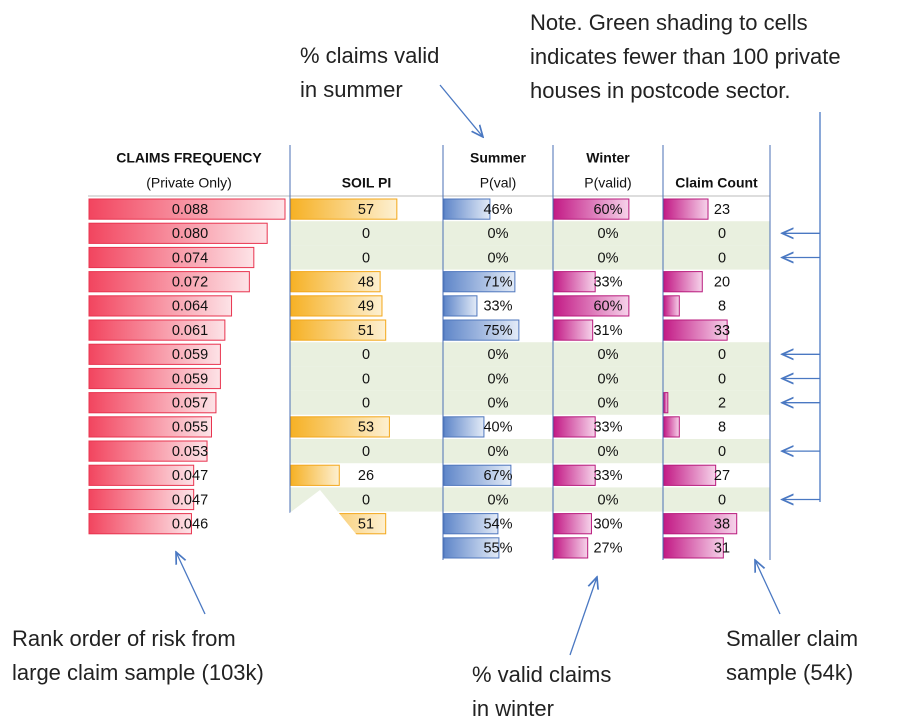  Describe the element at coordinates (138, 672) in the screenshot. I see `annotation-text: large claim sample (103k)` at that location.